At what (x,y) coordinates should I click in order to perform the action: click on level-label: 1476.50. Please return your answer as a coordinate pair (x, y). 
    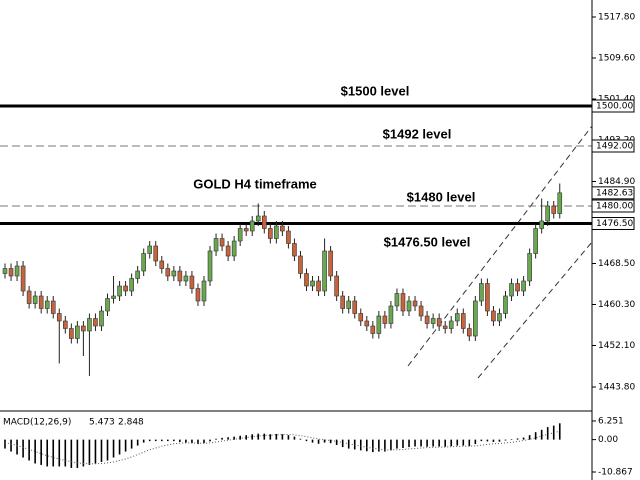
    Looking at the image, I should click on (614, 224).